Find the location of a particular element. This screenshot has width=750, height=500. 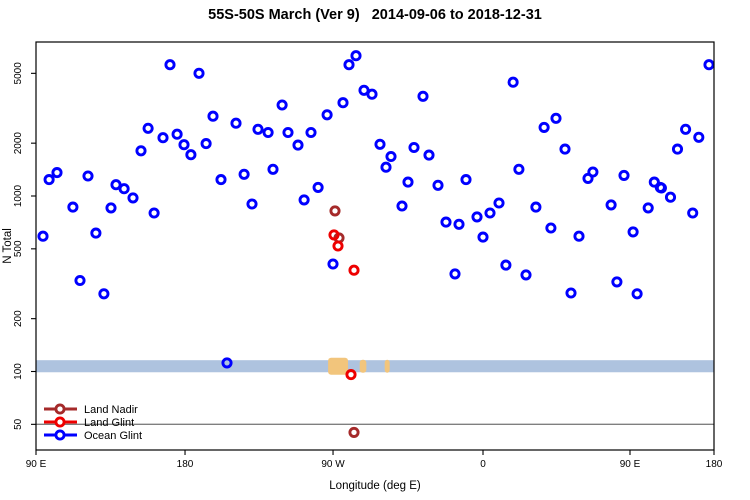

legend-label-land-nadir: Land Nadir is located at coordinates (111, 410).